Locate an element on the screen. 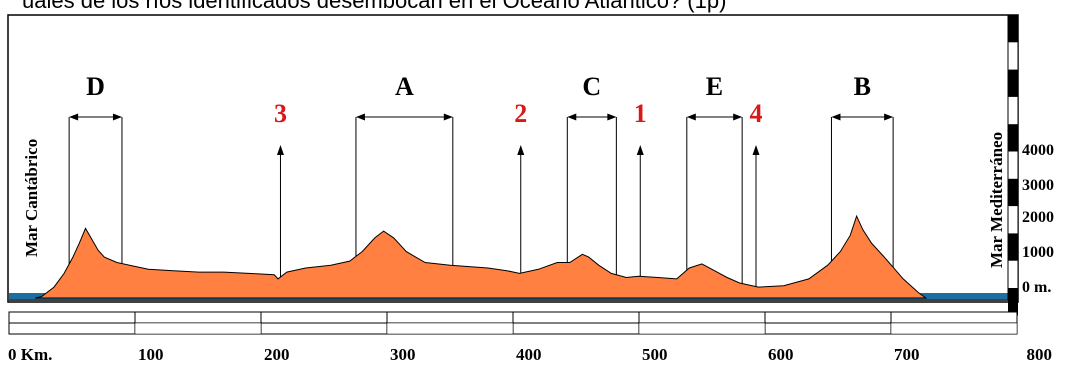 Image resolution: width=1067 pixels, height=367 pixels. river-label: 3 is located at coordinates (280, 113).